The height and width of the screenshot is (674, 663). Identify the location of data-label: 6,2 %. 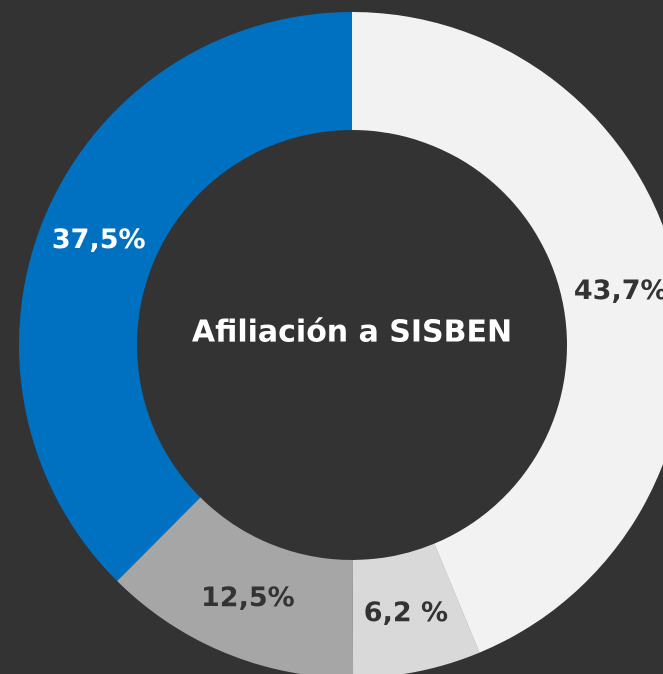
(406, 612).